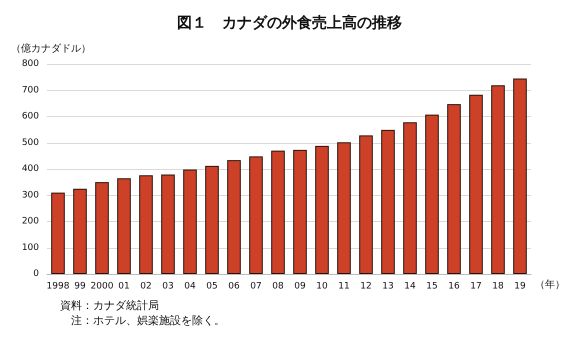  I want to click on y-axis-title: （億カナダドル）, so click(51, 48).